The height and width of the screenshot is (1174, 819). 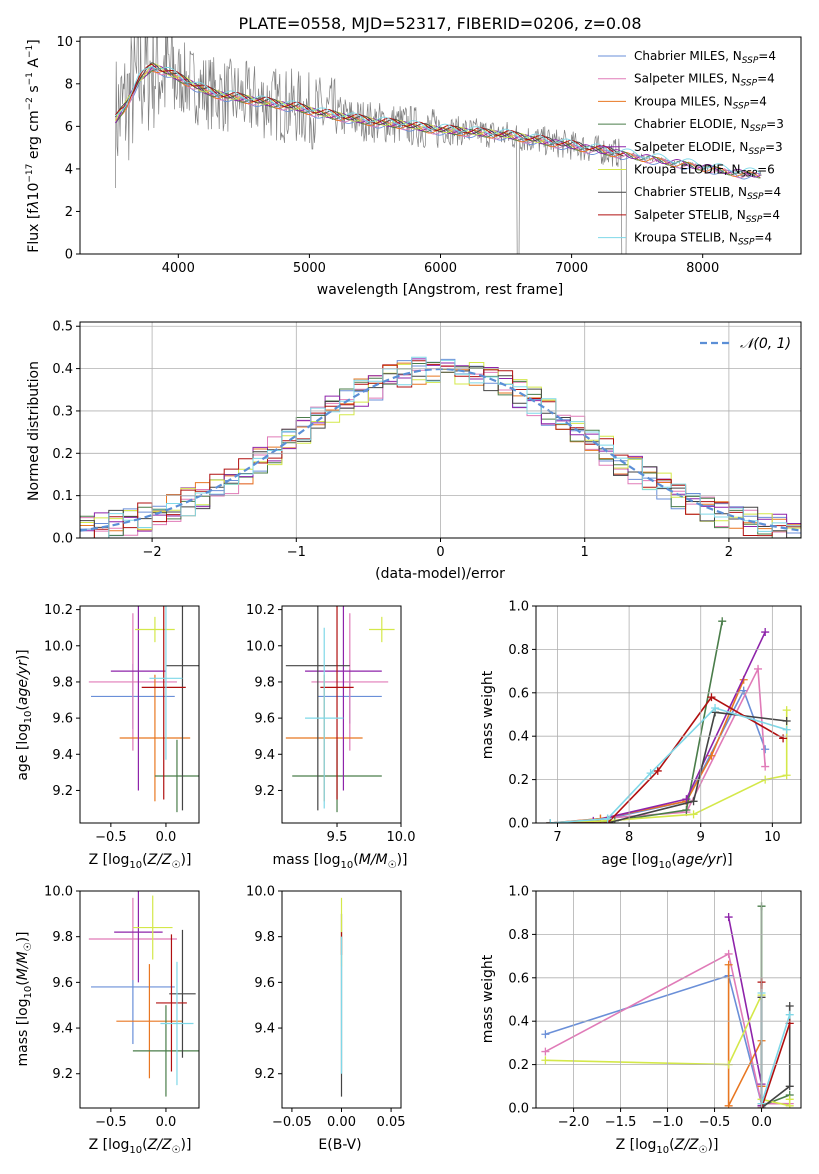 What do you see at coordinates (629, 837) in the screenshot?
I see `x-tick-label: 8` at bounding box center [629, 837].